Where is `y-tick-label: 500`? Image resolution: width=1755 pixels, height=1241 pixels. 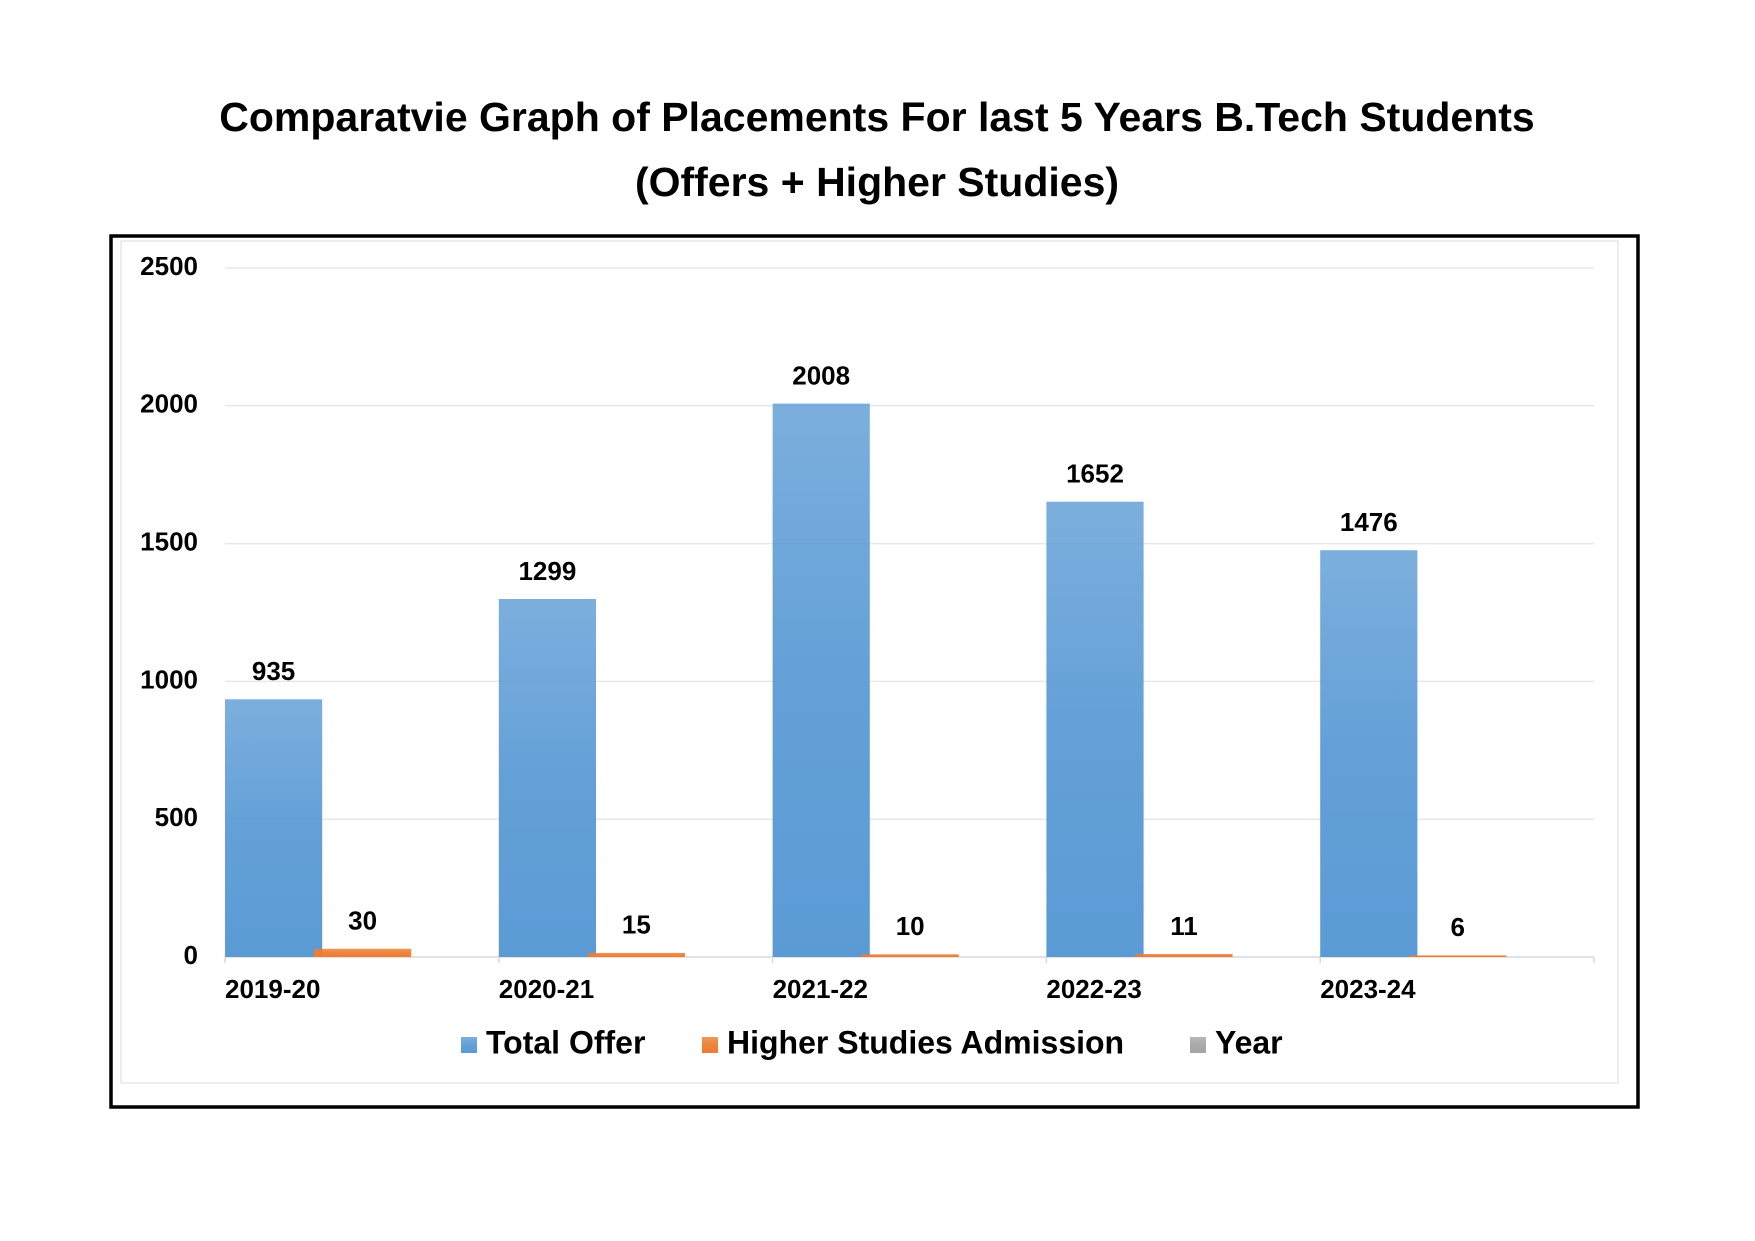 y-tick-label: 500 is located at coordinates (176, 817).